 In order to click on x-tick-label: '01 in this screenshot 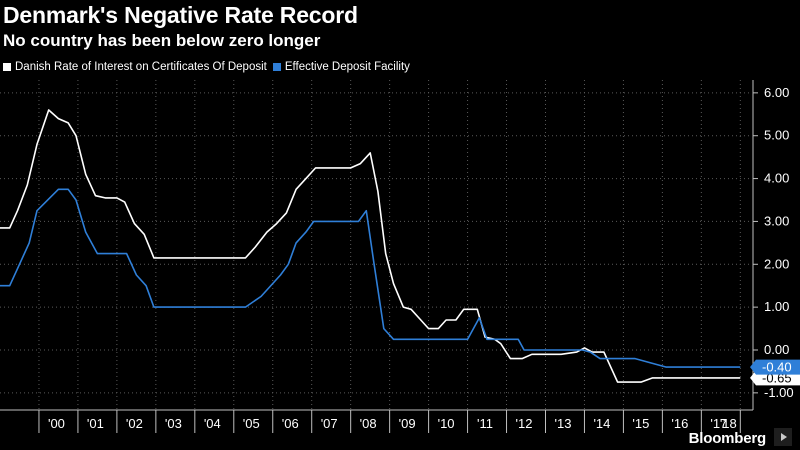, I will do `click(95, 423)`.